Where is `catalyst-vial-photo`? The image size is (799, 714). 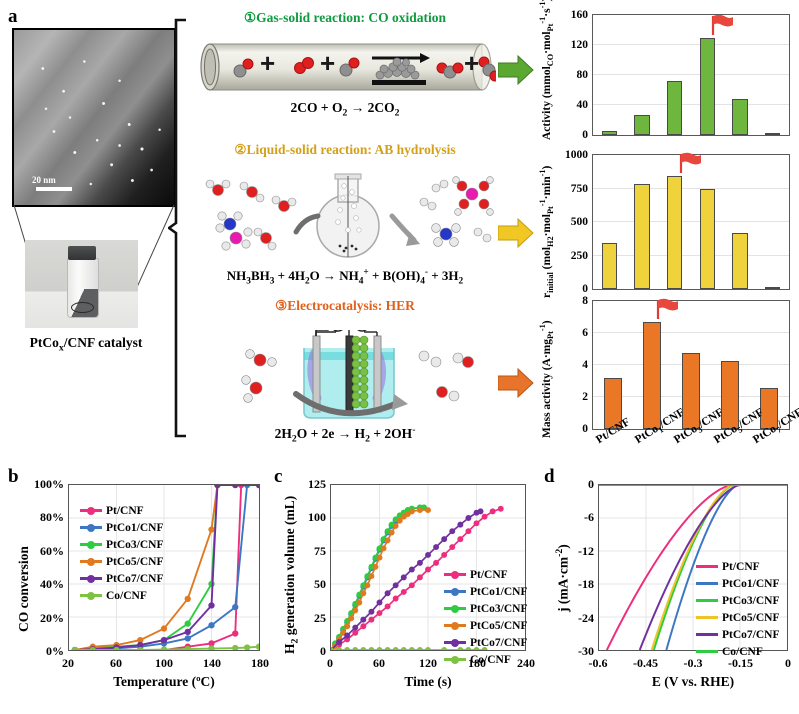
catalyst-vial-photo is located at coordinates (81, 284).